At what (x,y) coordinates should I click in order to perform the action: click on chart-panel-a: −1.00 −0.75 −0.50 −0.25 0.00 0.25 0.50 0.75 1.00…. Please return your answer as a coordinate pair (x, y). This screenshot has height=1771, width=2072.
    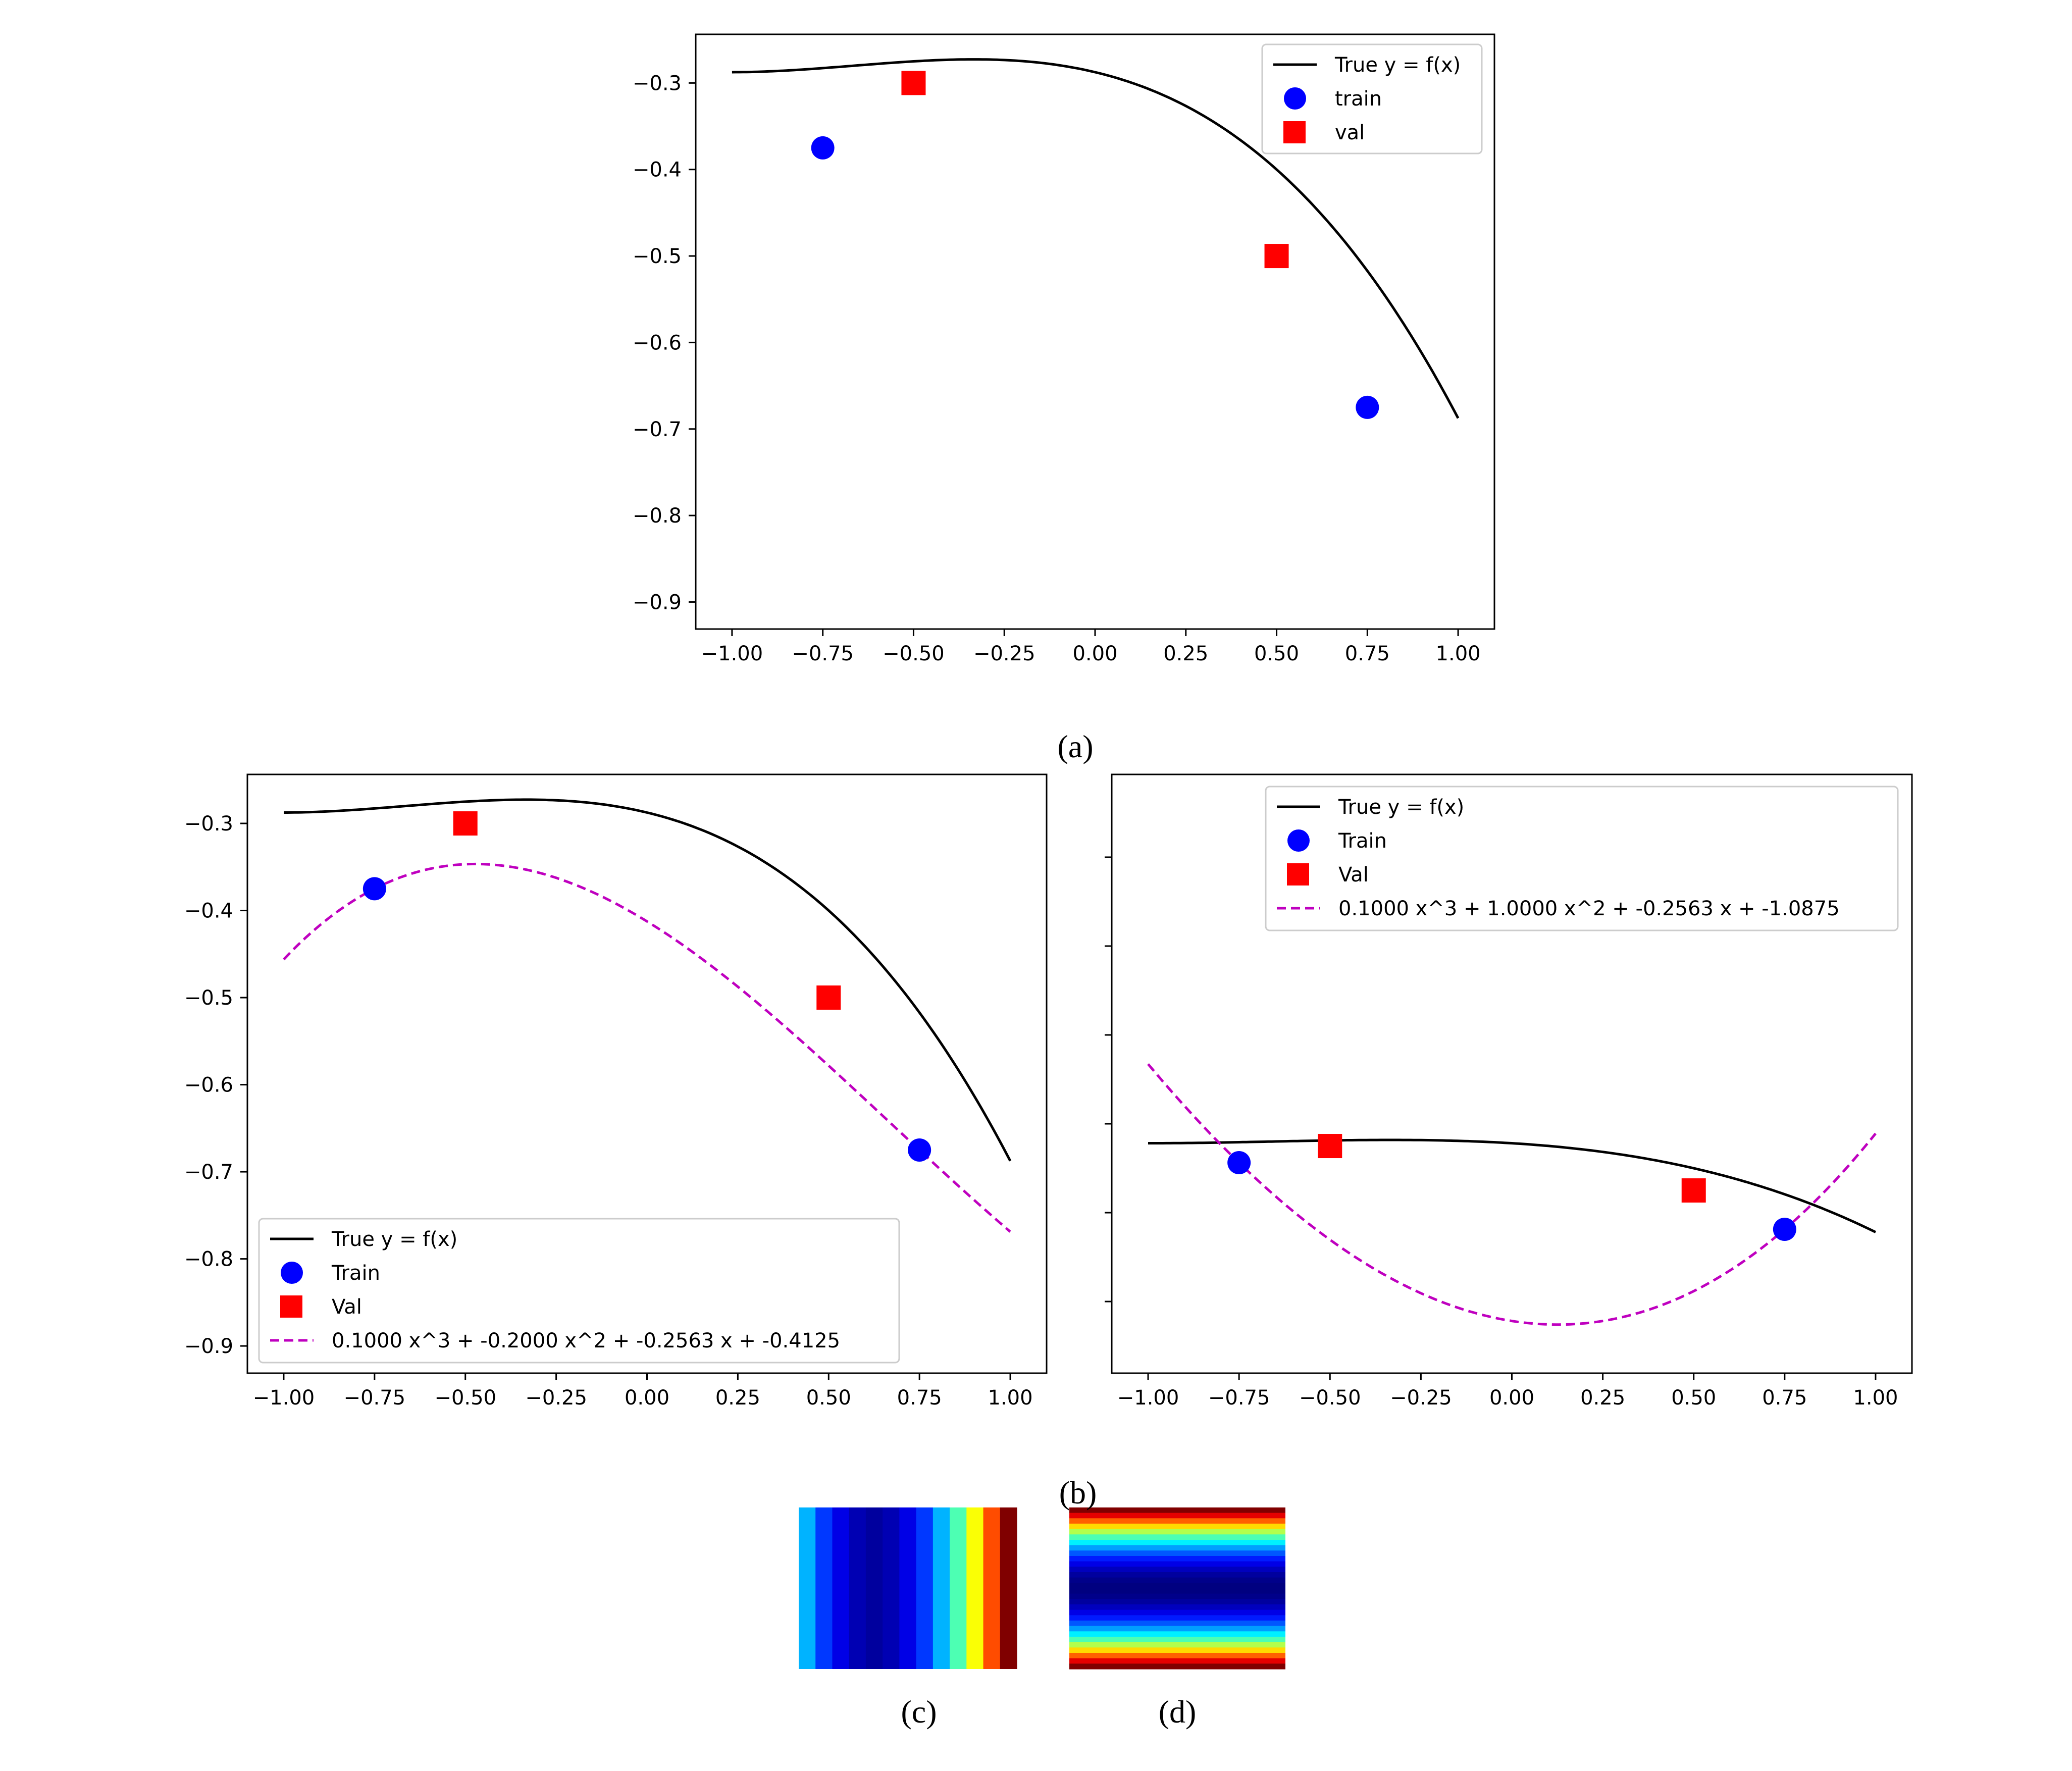
    Looking at the image, I should click on (1064, 349).